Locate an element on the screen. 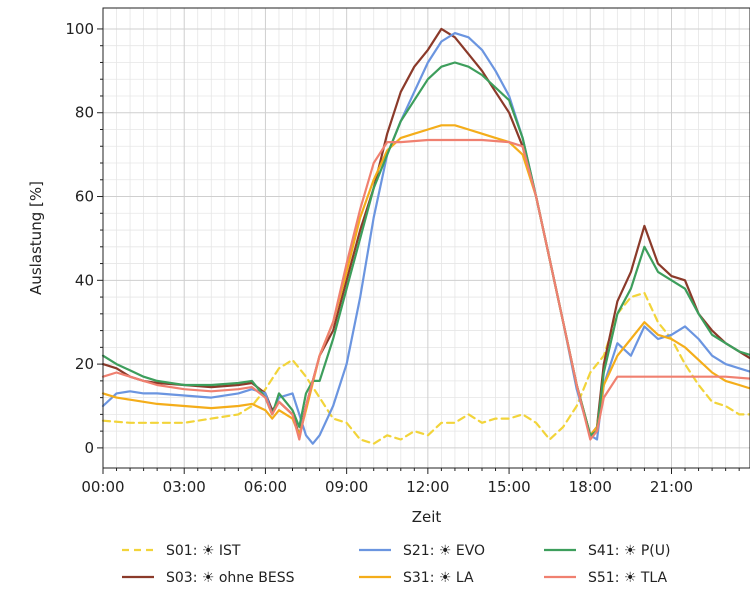  x-tick-label: 15:00 is located at coordinates (508, 487).